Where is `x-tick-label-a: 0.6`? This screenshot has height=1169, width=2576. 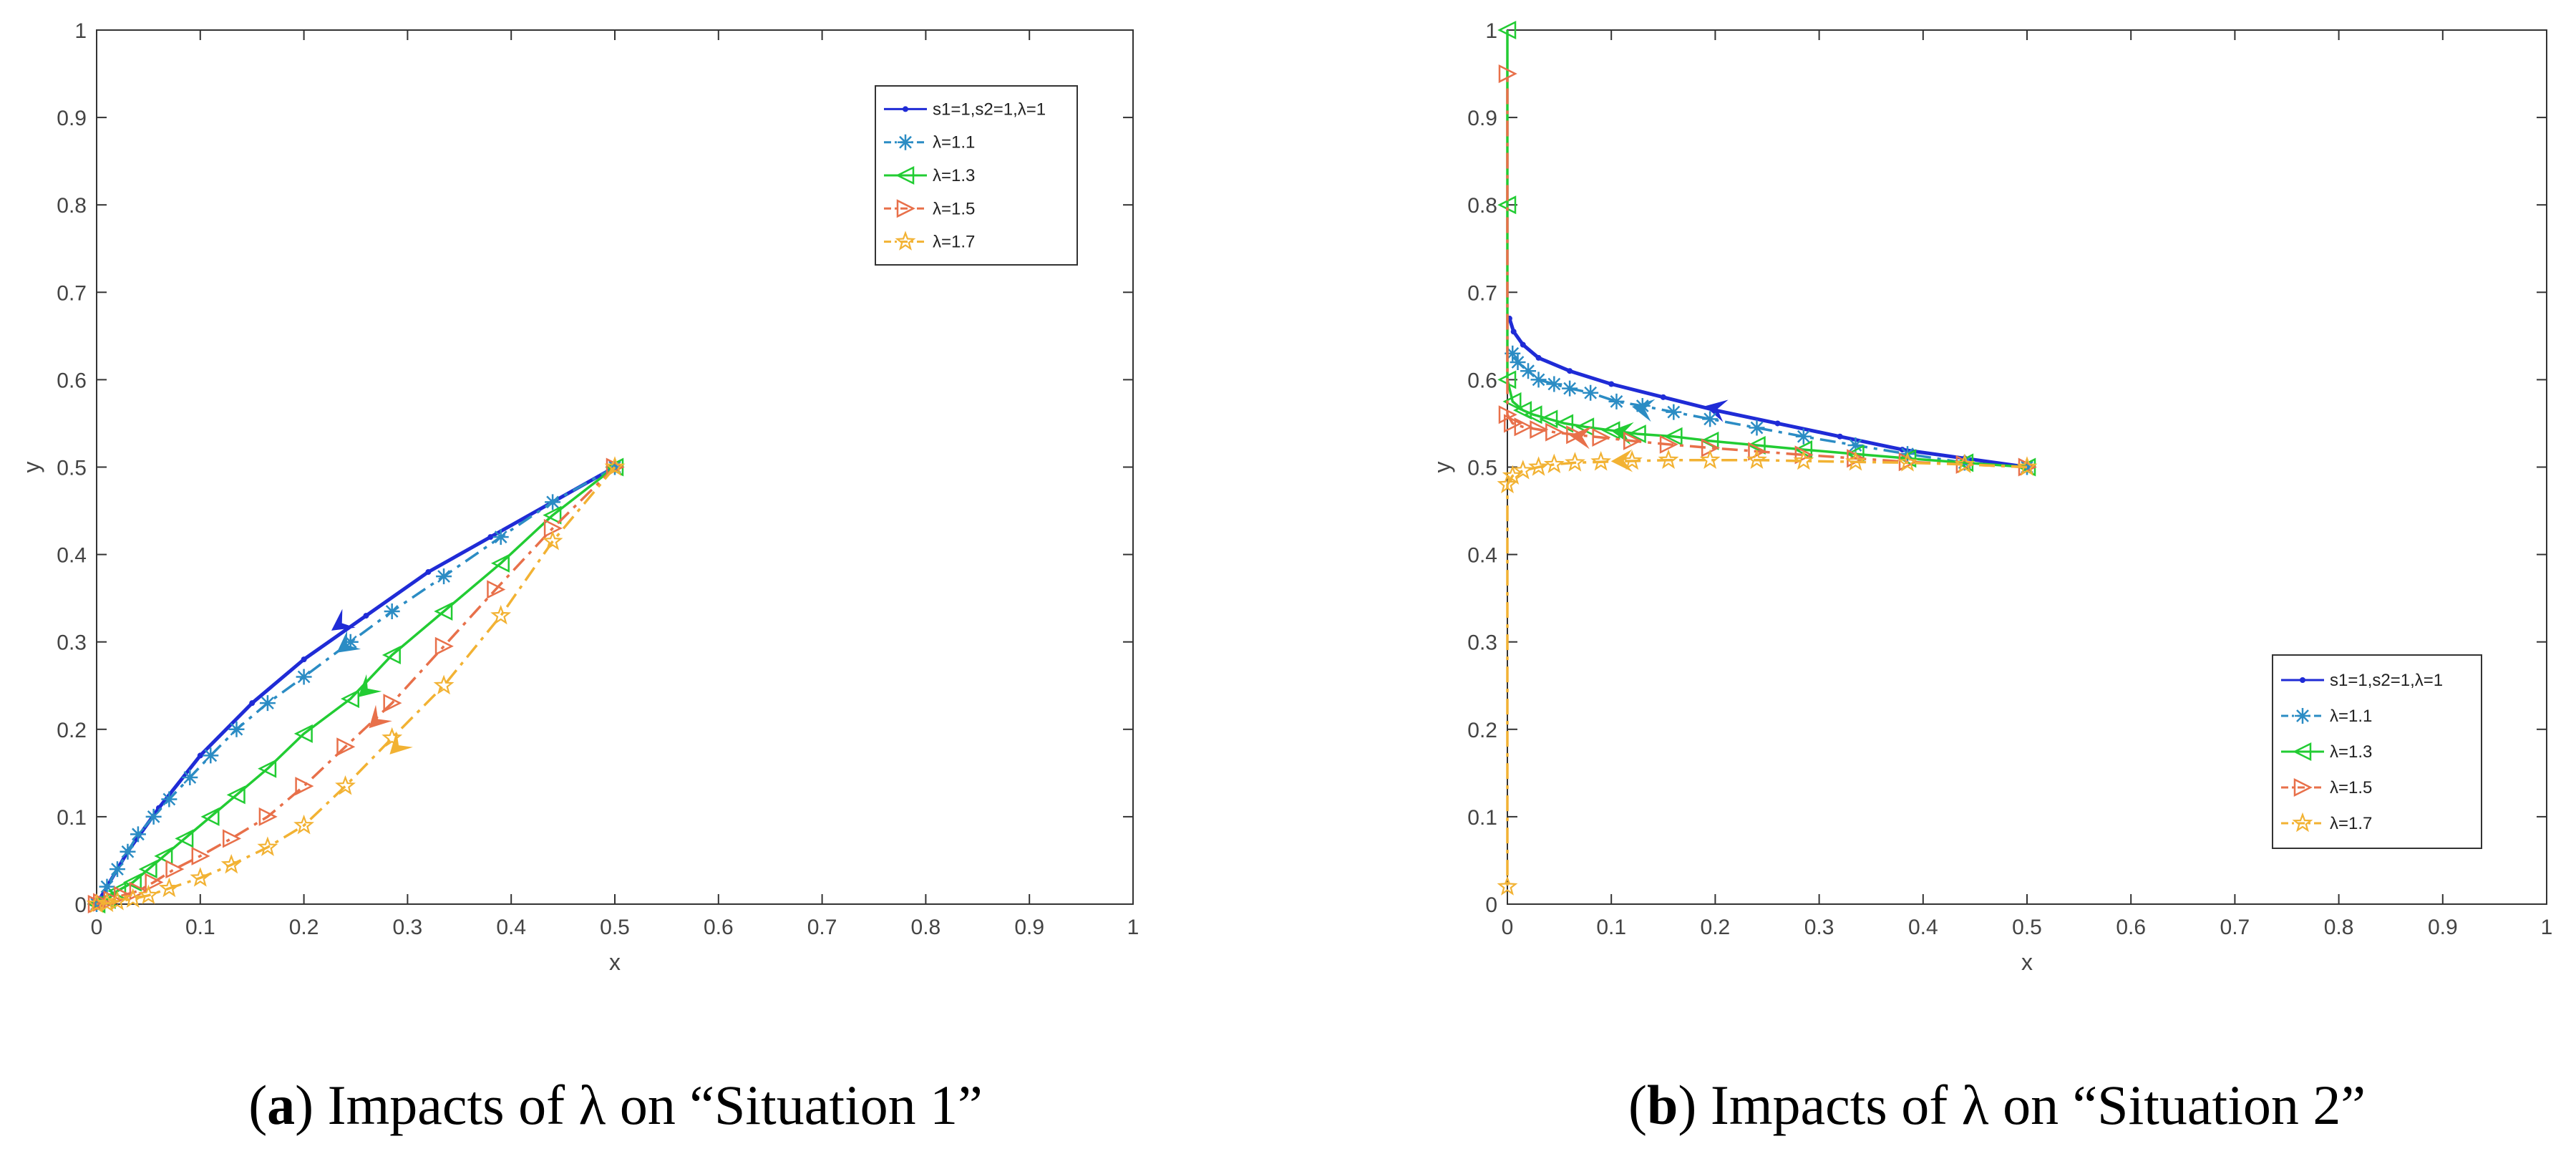 x-tick-label-a: 0.6 is located at coordinates (719, 927).